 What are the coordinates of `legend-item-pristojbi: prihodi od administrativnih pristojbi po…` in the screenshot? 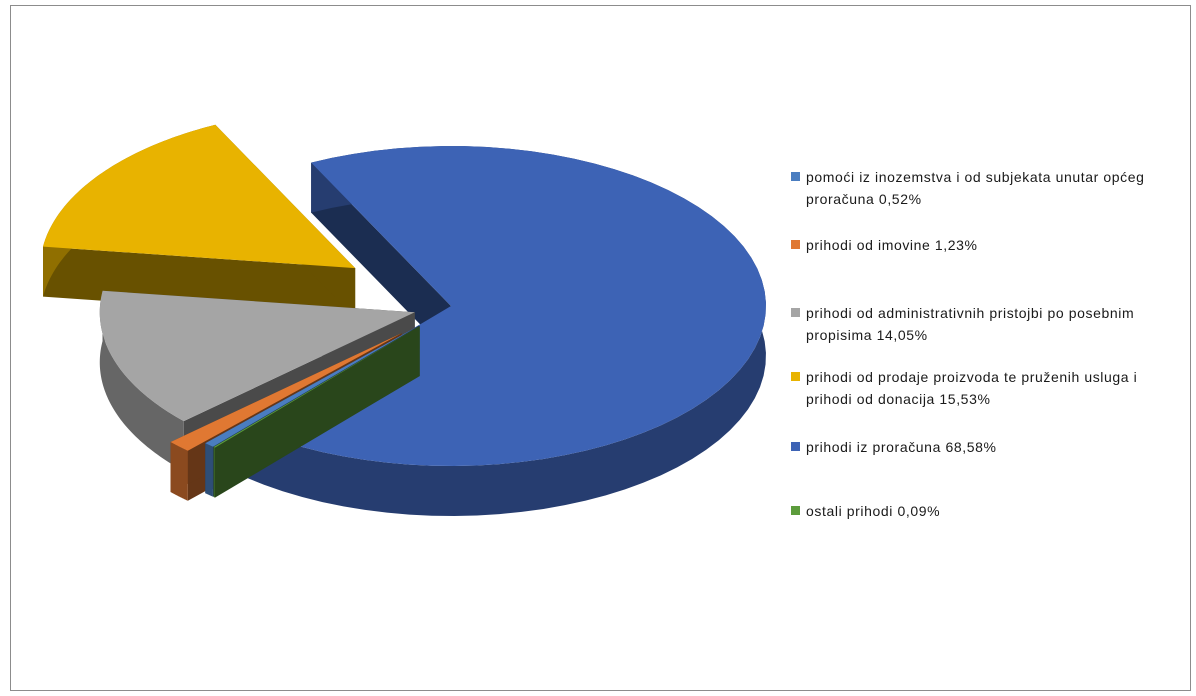 It's located at (986, 324).